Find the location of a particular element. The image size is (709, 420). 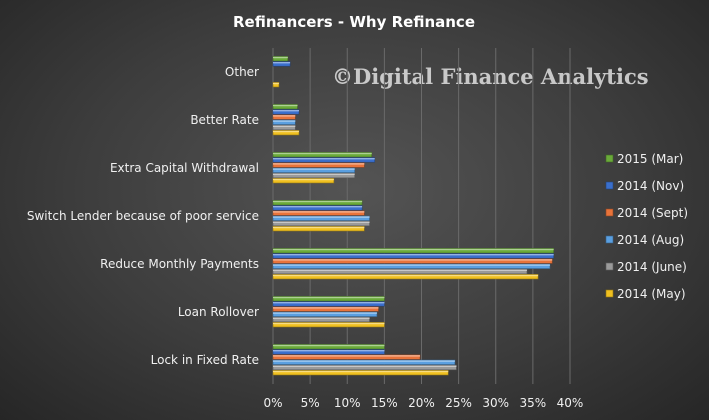

x-tick-label: 10% is located at coordinates (347, 403).